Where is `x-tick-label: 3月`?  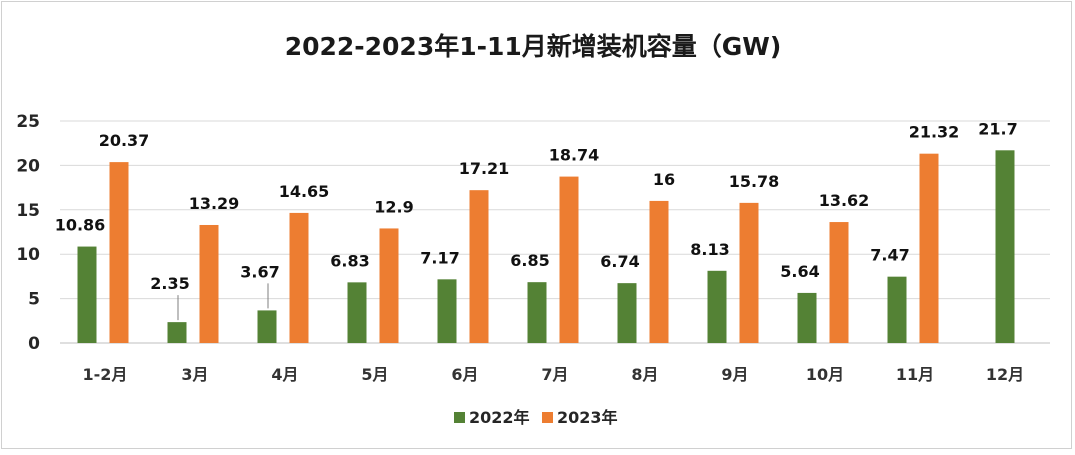
x-tick-label: 3月 is located at coordinates (194, 374).